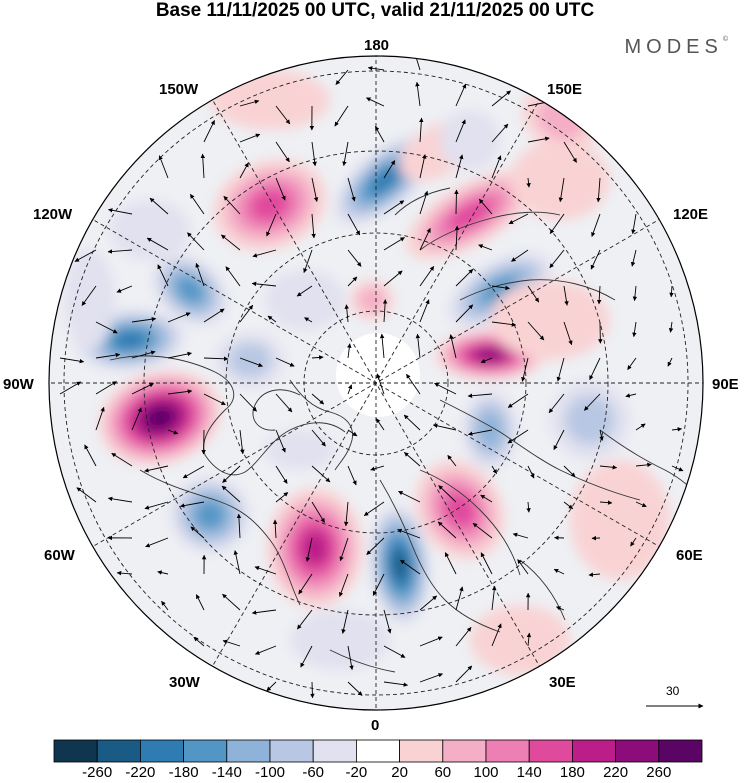 The image size is (750, 783). I want to click on lon-label-150e: 150E, so click(565, 89).